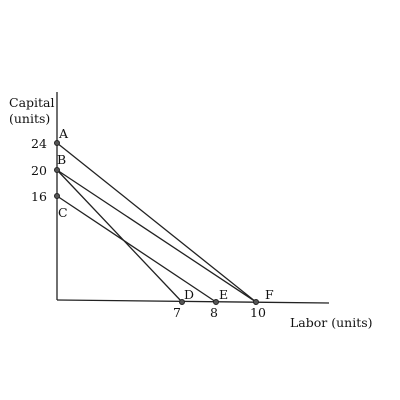  I want to click on point-label-b: B, so click(61, 159).